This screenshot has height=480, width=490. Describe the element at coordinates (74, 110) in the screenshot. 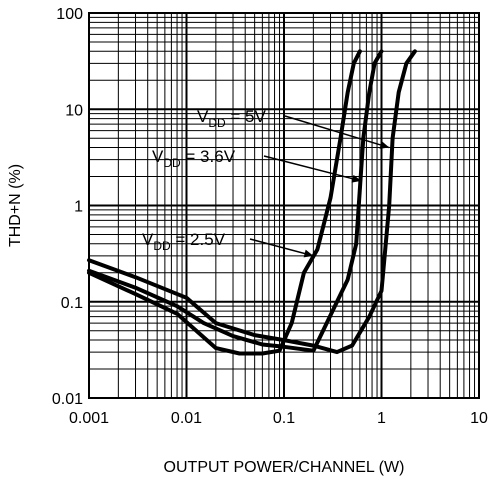

I see `y-tick-label: 10` at that location.